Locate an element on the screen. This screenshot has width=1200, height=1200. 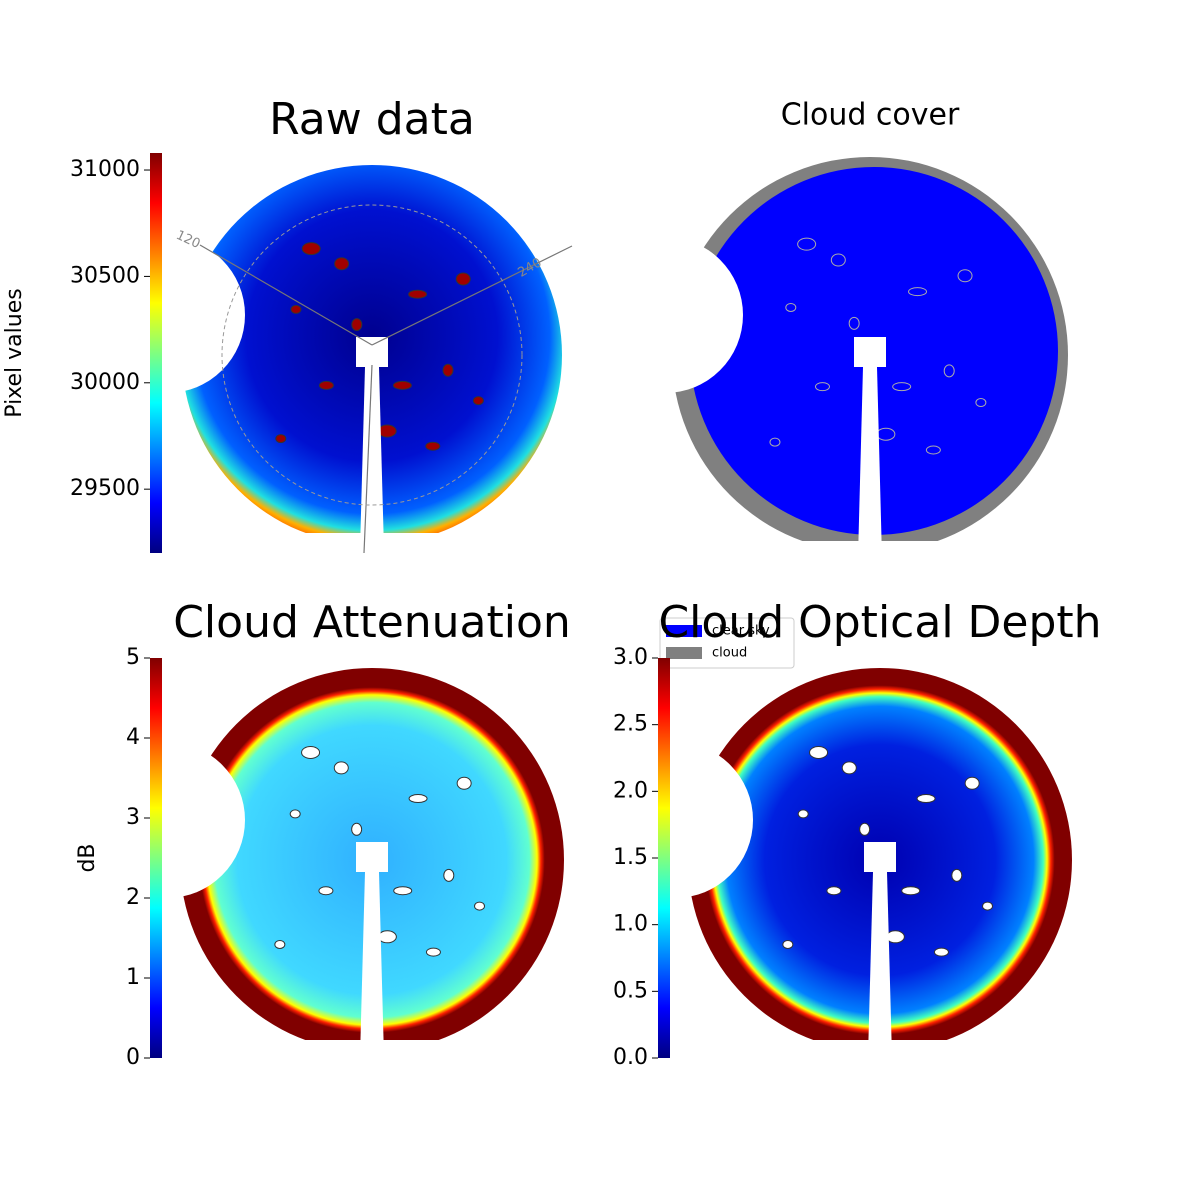
tick-label: 1.5 is located at coordinates (630, 857).